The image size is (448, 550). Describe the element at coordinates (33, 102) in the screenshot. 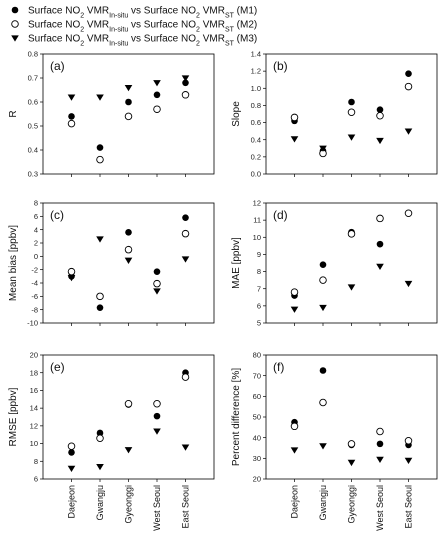

I see `y-tick-label: 0.6` at that location.